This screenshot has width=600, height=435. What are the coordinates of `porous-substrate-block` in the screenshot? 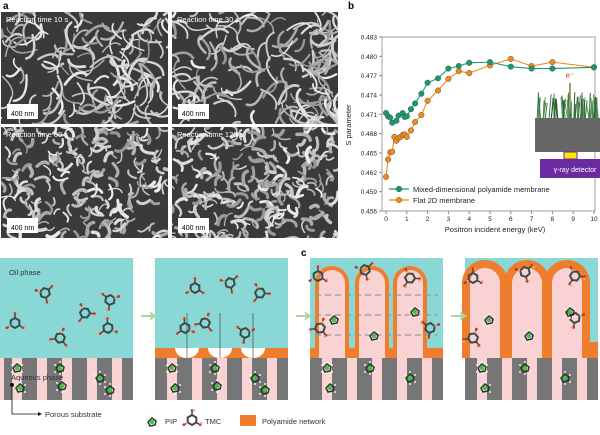 It's located at (567, 135).